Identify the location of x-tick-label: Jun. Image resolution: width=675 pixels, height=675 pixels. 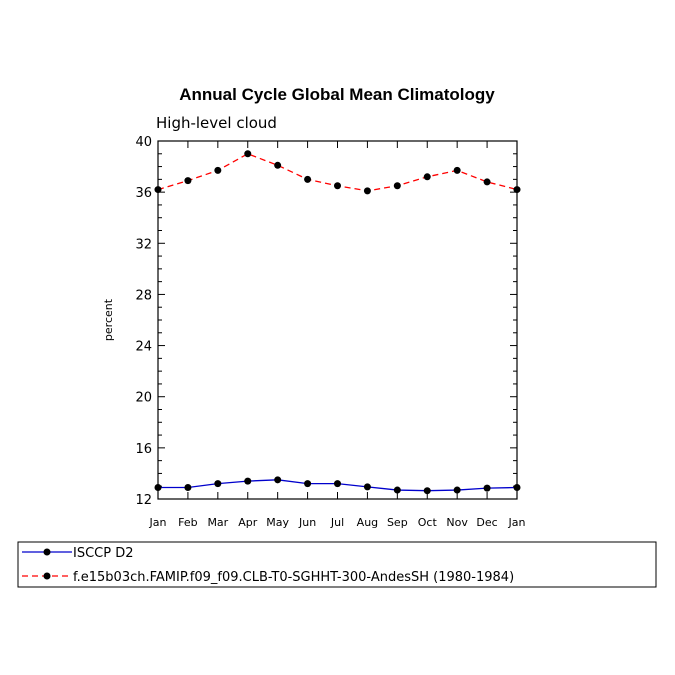
(307, 522).